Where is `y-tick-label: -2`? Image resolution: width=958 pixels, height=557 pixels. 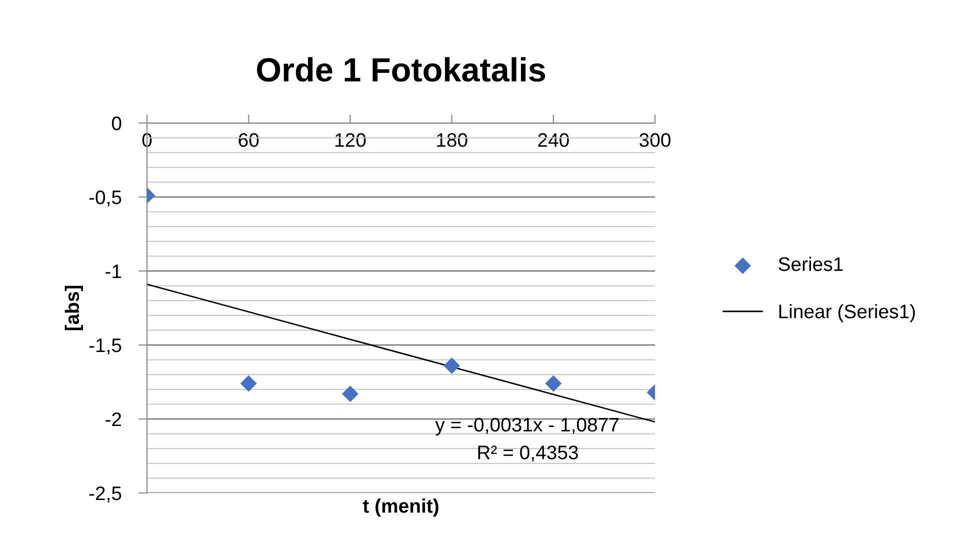 y-tick-label: -2 is located at coordinates (114, 419).